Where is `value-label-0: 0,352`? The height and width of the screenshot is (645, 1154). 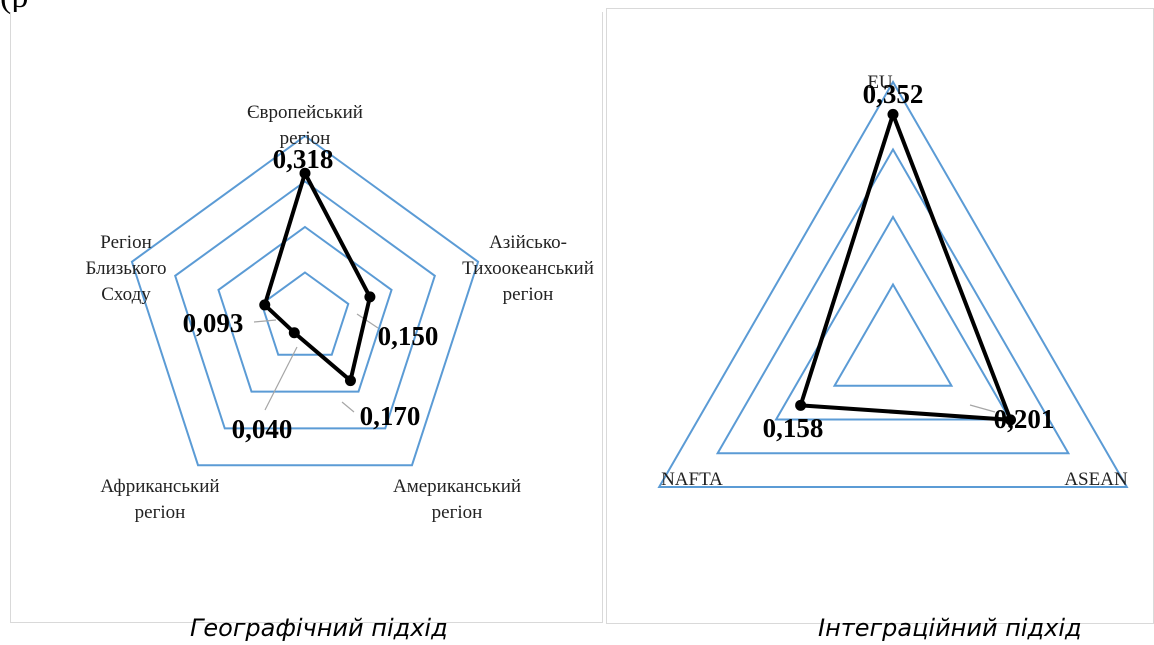 value-label-0: 0,352 is located at coordinates (893, 94).